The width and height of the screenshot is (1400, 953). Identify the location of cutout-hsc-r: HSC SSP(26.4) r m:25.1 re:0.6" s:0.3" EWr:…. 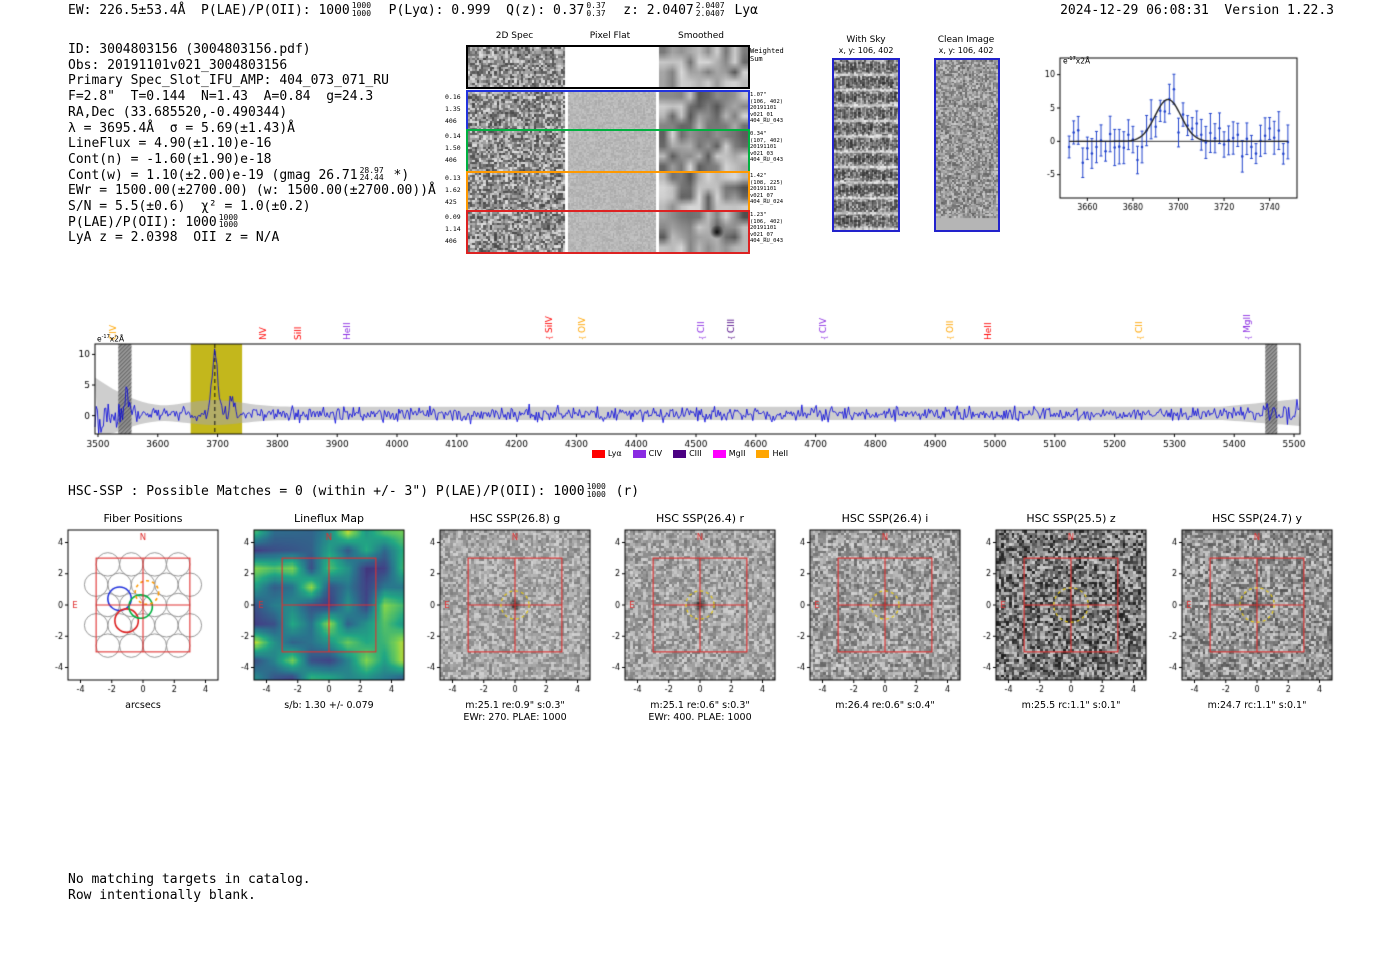
(688, 619).